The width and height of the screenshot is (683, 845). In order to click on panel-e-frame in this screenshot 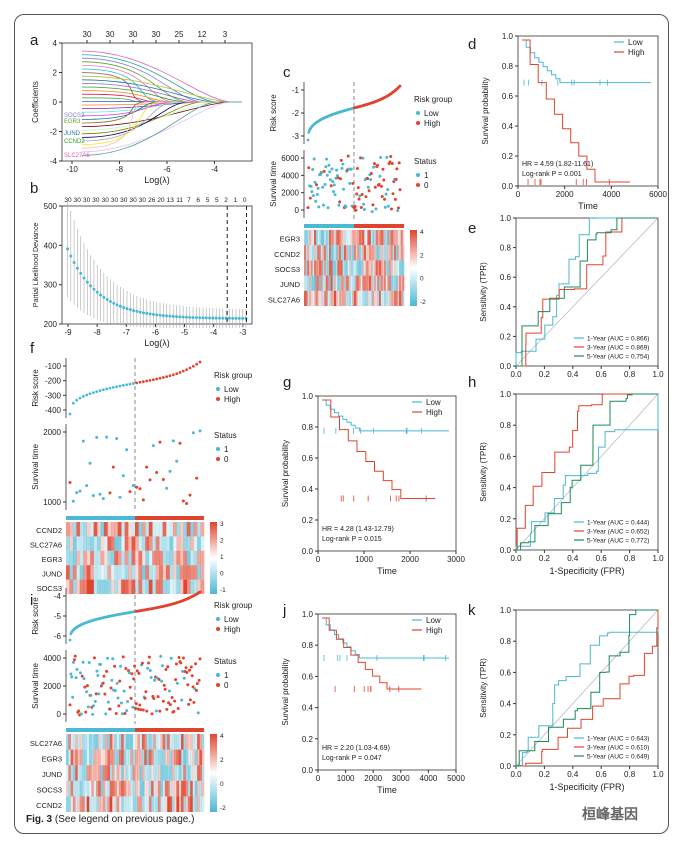, I will do `click(587, 292)`.